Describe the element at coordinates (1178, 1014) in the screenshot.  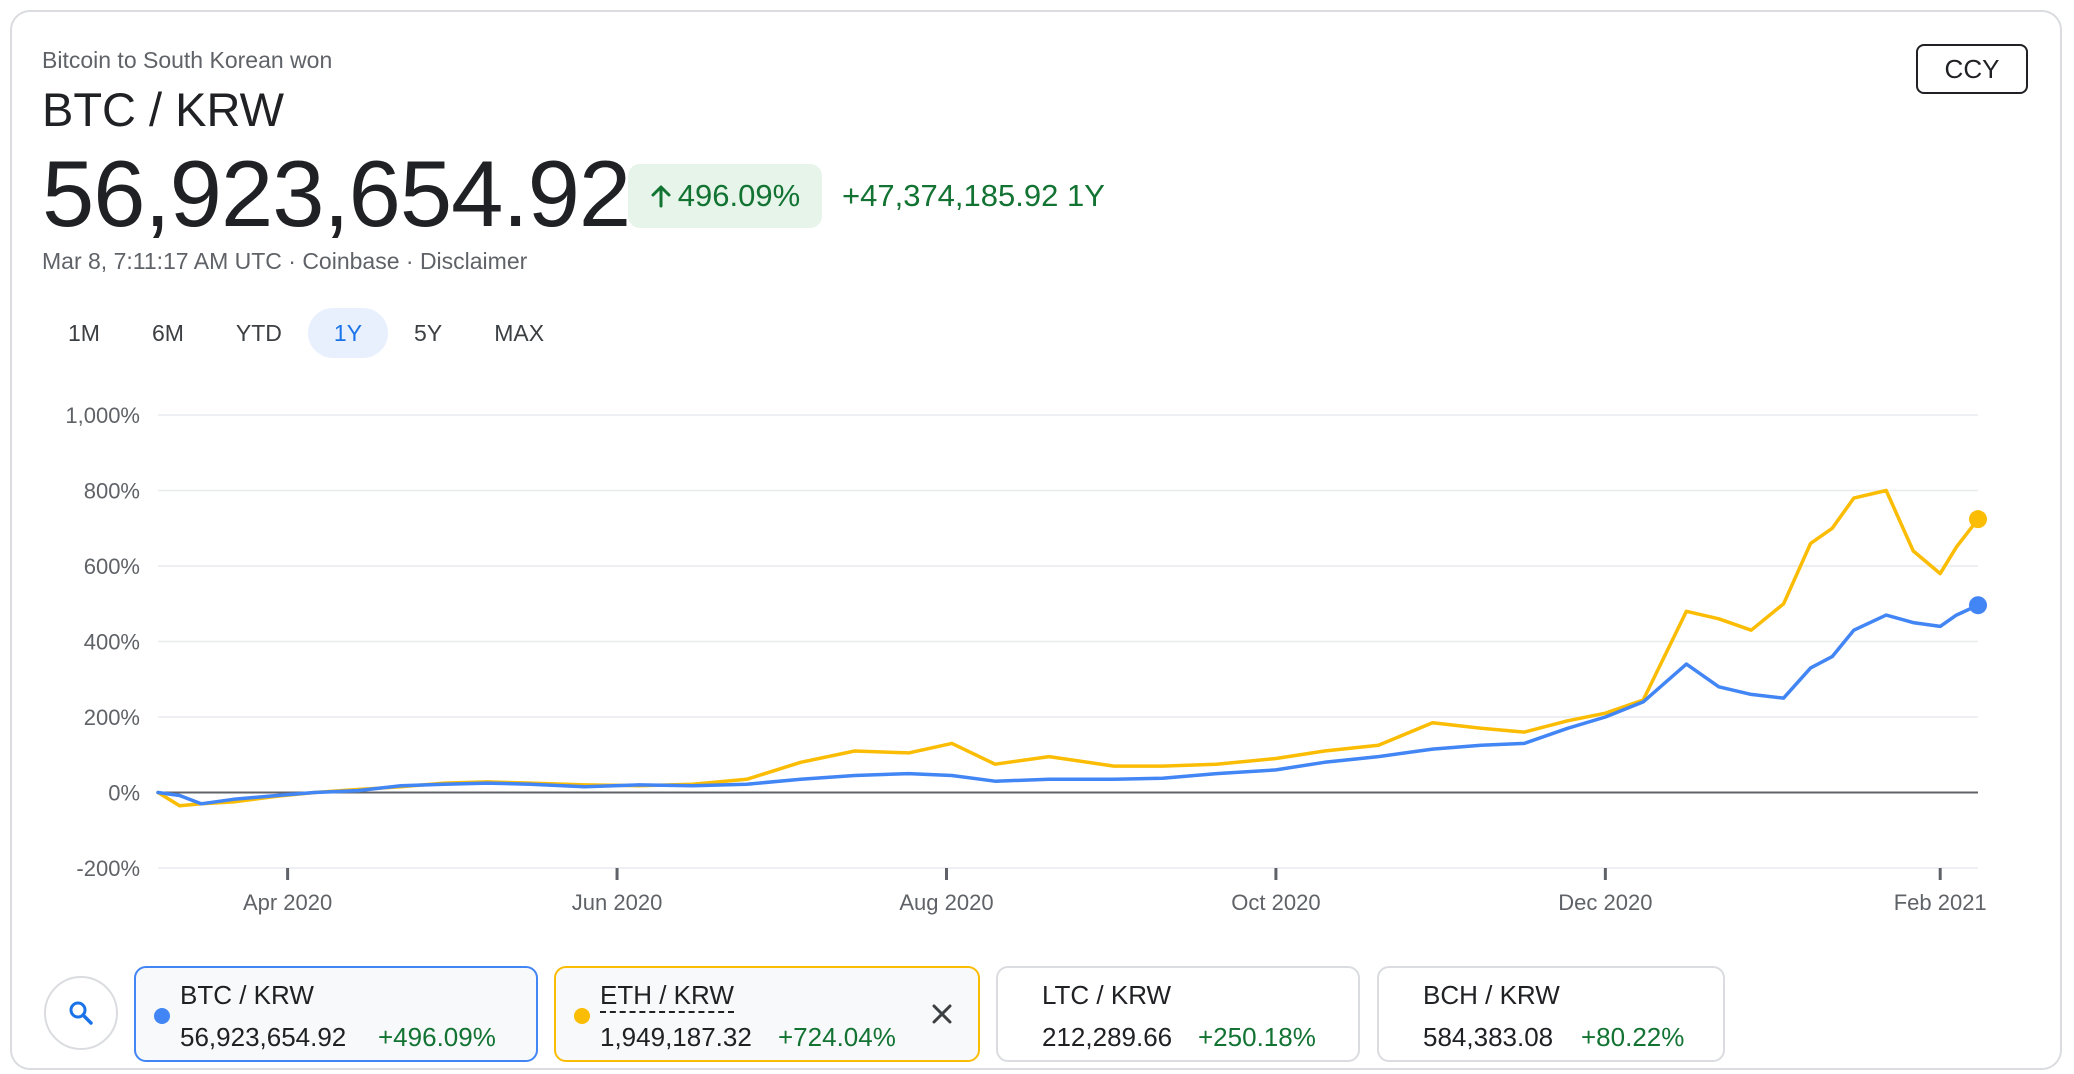
I see `compare-chip-ltc: LTC / KRW 212,289.66 +250.18%` at that location.